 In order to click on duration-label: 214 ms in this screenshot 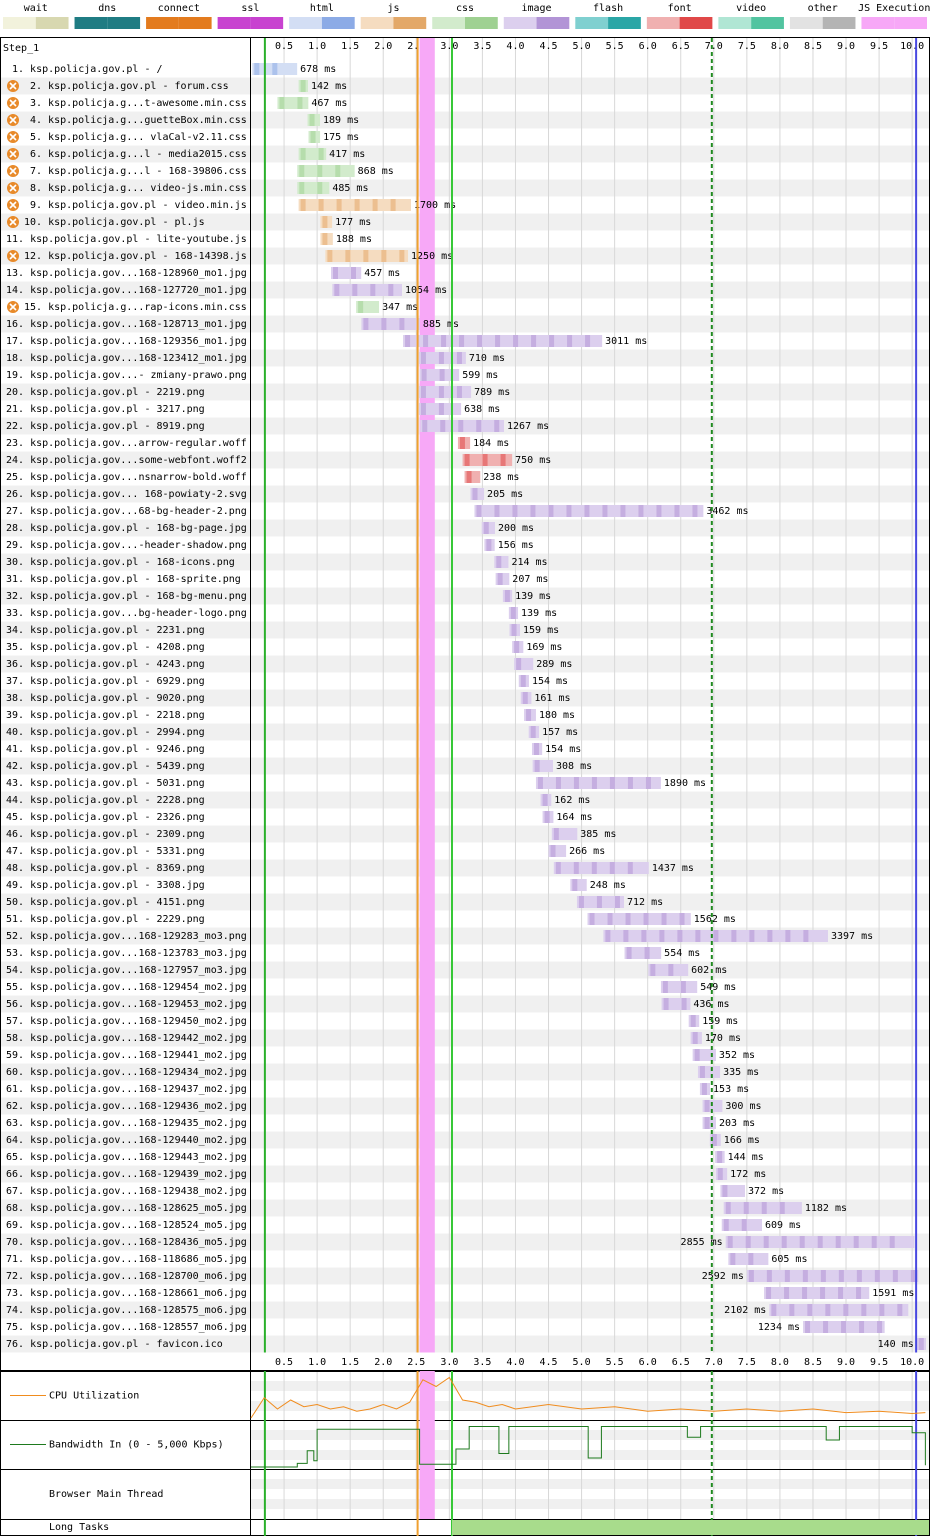, I will do `click(529, 562)`.